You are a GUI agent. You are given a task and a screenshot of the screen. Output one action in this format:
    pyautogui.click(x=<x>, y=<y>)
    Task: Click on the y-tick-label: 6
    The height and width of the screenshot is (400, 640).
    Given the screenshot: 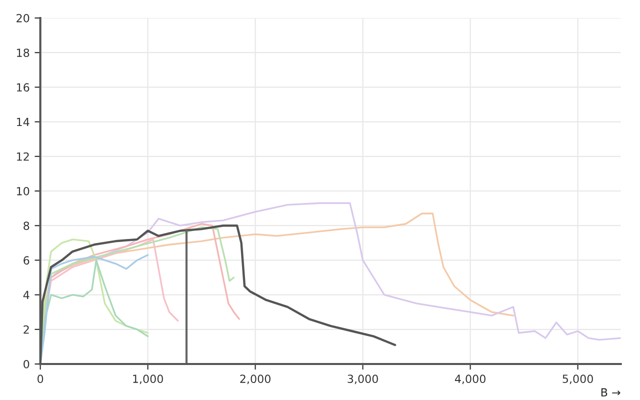 What is the action you would take?
    pyautogui.click(x=27, y=260)
    